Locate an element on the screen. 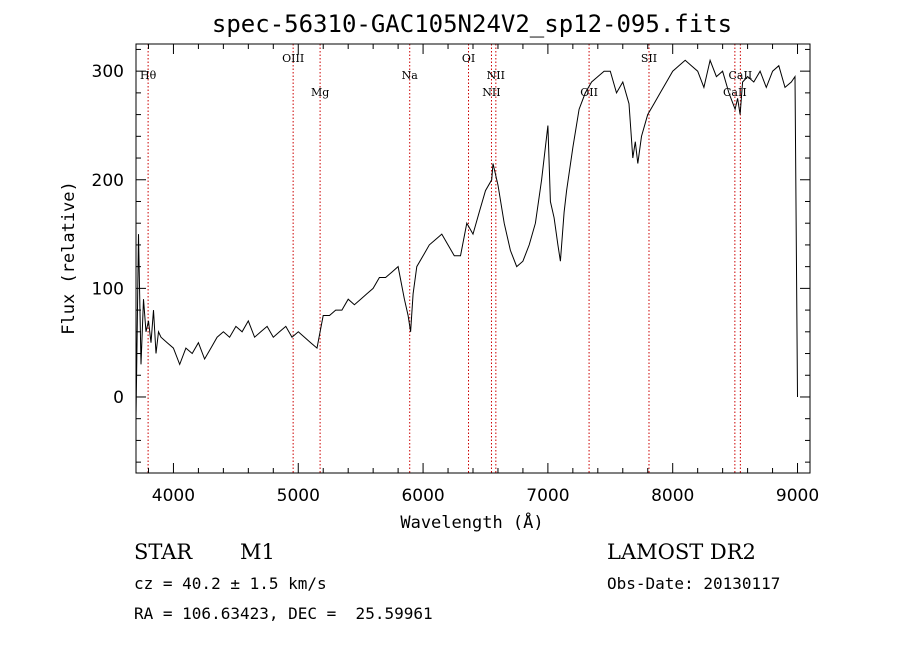  x-tick-label-4: 8000 is located at coordinates (672, 496).